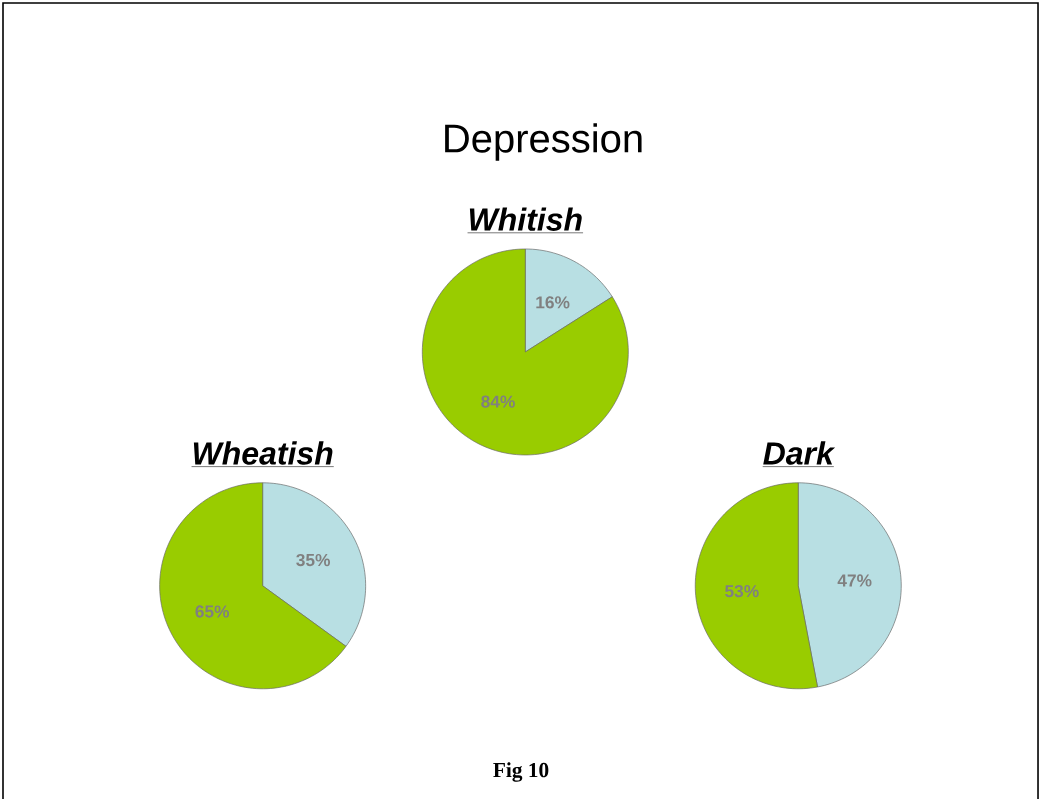  I want to click on chart-title: Wheatish, so click(263, 453).